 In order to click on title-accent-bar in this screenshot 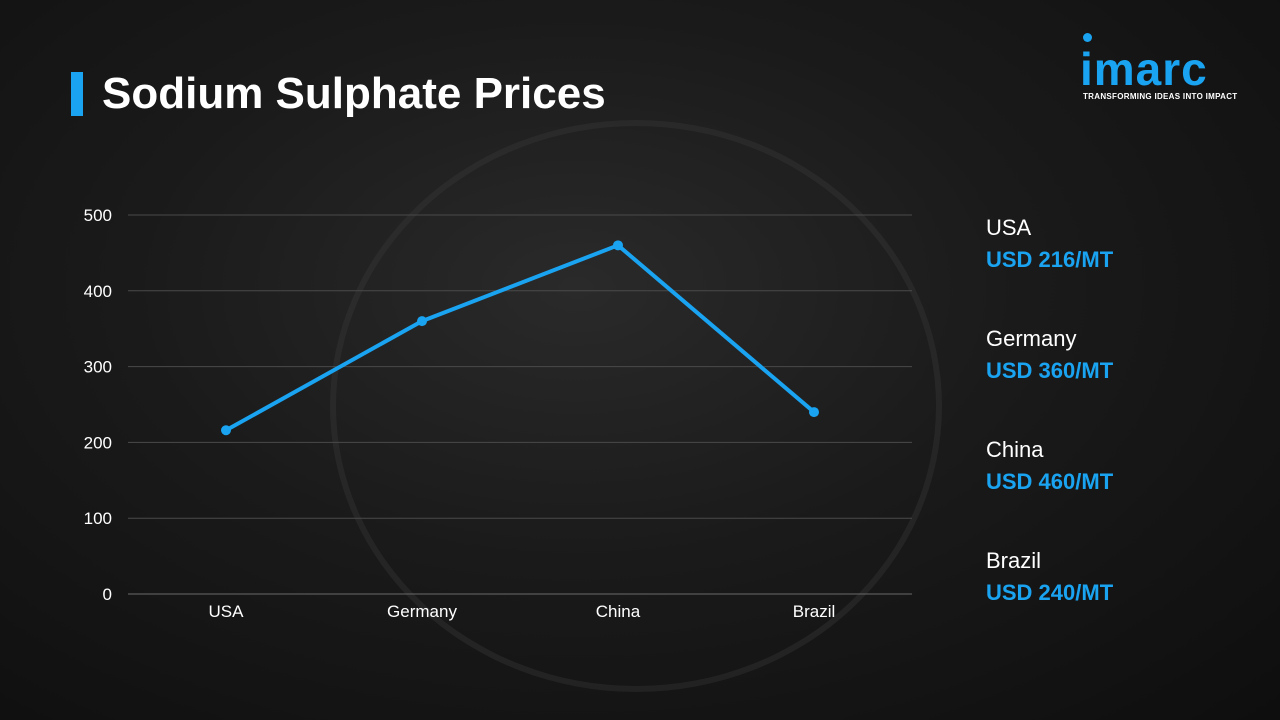, I will do `click(77, 94)`.